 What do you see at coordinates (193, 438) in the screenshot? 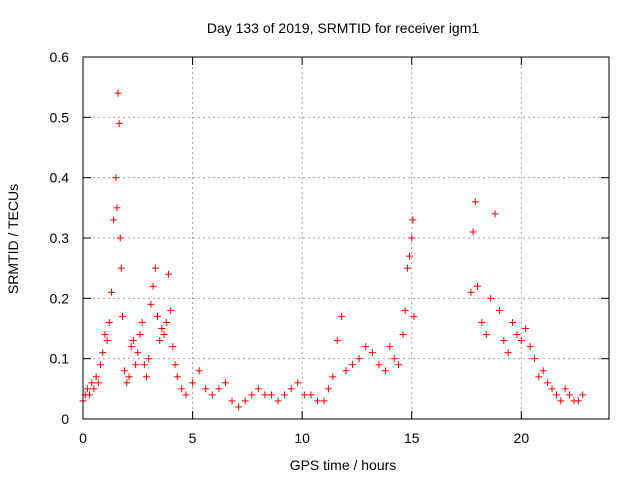
I see `x-tick-label: 5` at bounding box center [193, 438].